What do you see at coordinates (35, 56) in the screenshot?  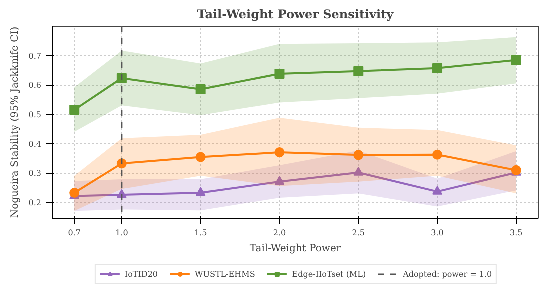 I see `y-tick-label: 0.7` at bounding box center [35, 56].